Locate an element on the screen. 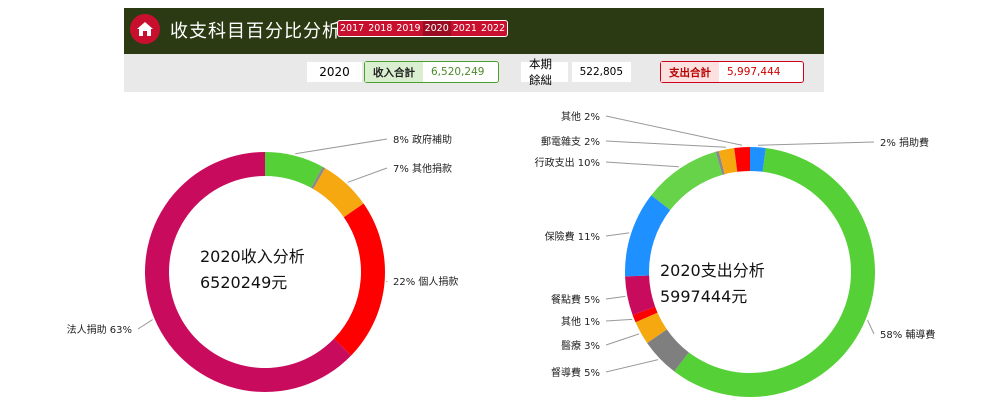  income-center-value: 6520249元 is located at coordinates (243, 282).